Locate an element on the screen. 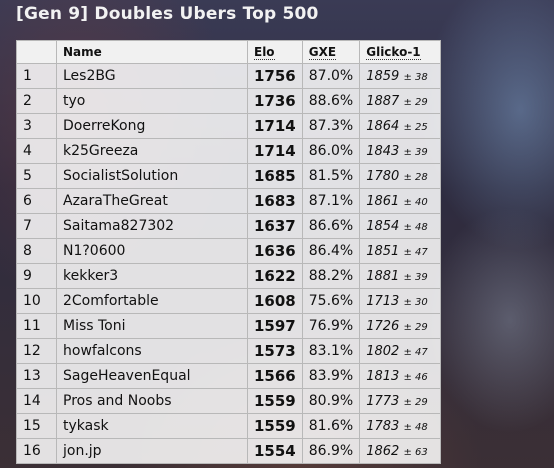 Image resolution: width=554 pixels, height=468 pixels. rank-cell: 2 is located at coordinates (36, 101).